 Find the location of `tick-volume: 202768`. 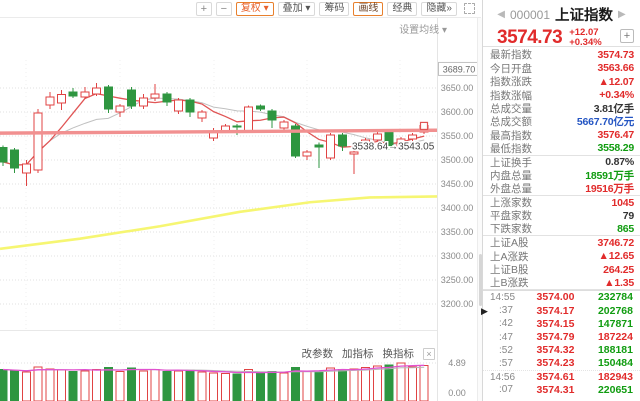

tick-volume: 202768 is located at coordinates (615, 310).